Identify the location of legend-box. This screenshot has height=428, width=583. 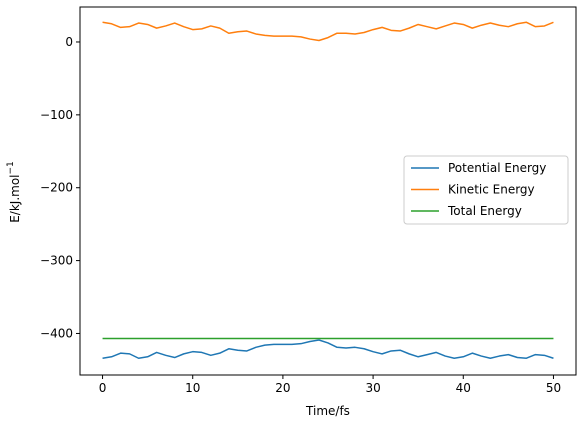
(486, 190).